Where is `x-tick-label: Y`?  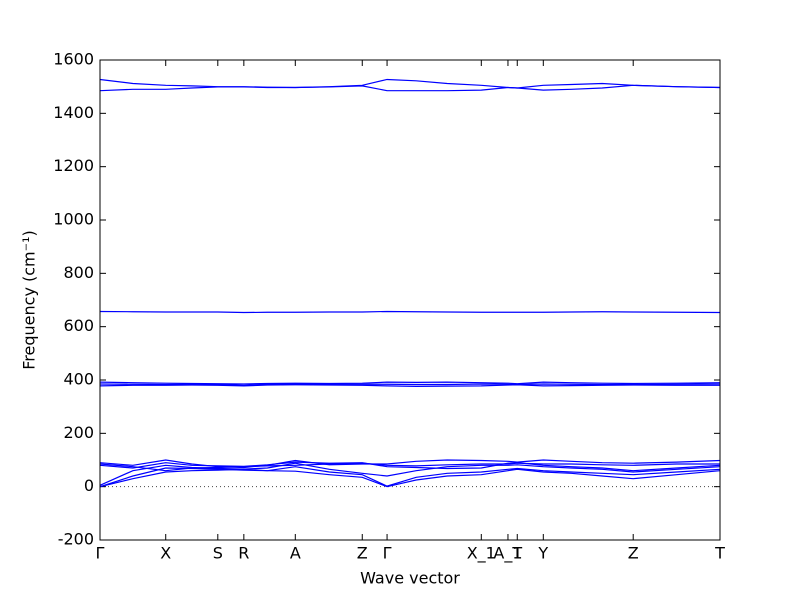
x-tick-label: Y is located at coordinates (542, 553).